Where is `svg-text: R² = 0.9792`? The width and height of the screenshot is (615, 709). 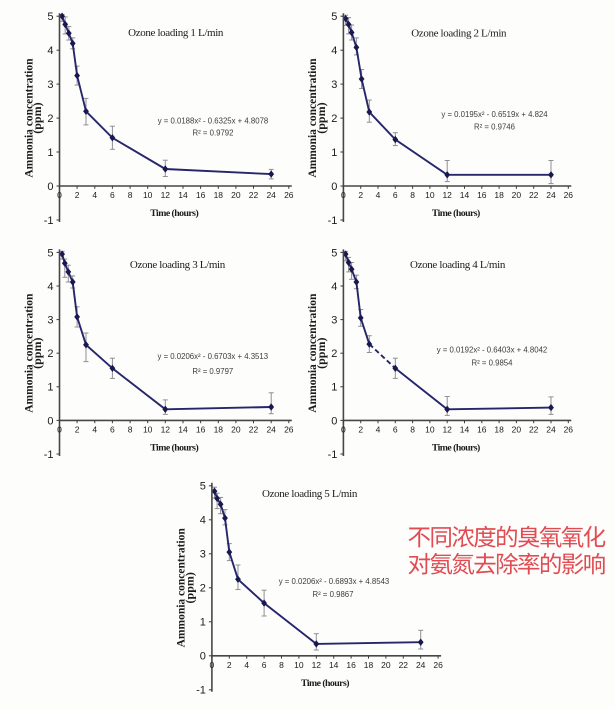
svg-text: R² = 0.9792 is located at coordinates (213, 132).